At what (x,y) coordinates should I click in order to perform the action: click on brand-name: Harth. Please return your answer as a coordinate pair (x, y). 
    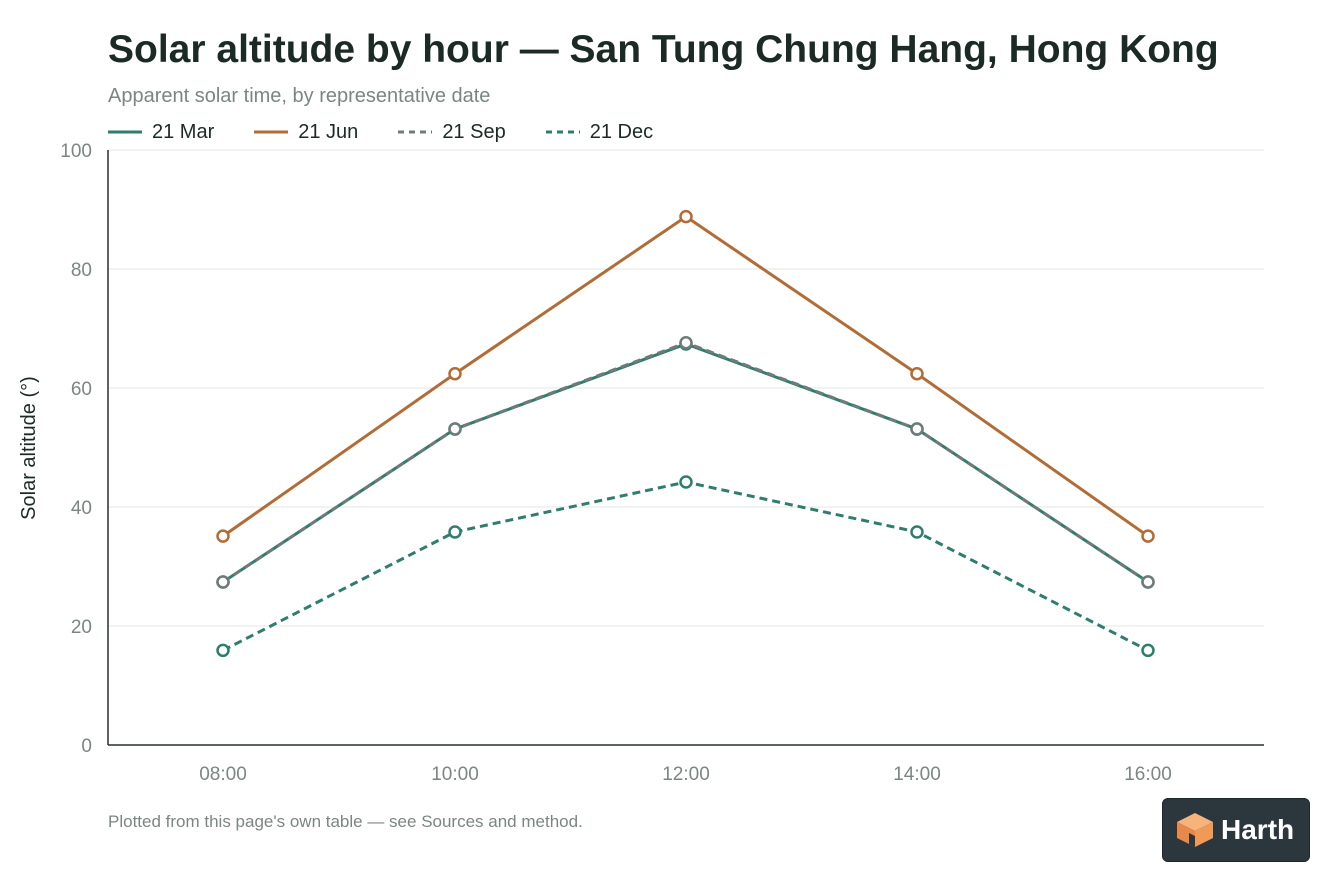
    Looking at the image, I should click on (1258, 829).